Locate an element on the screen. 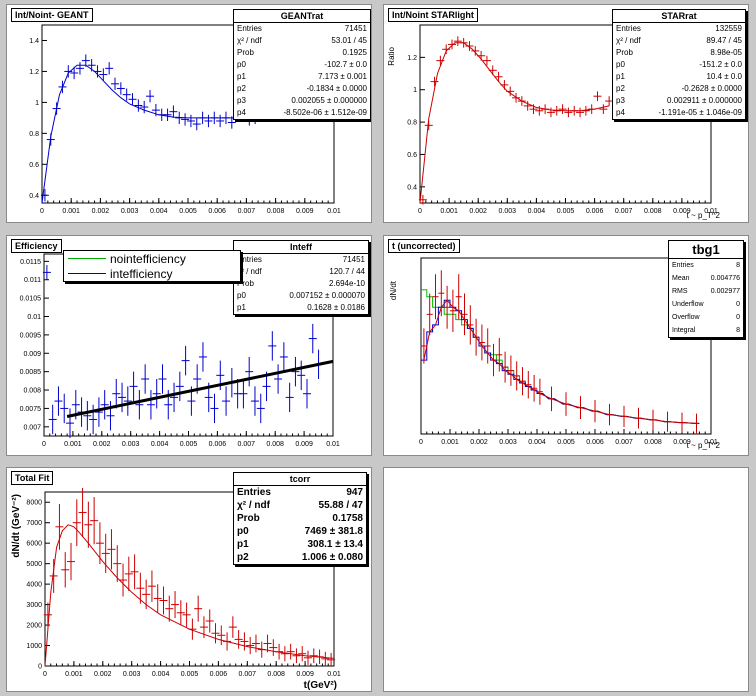 The width and height of the screenshot is (756, 696). stats-value: 0 is located at coordinates (738, 304).